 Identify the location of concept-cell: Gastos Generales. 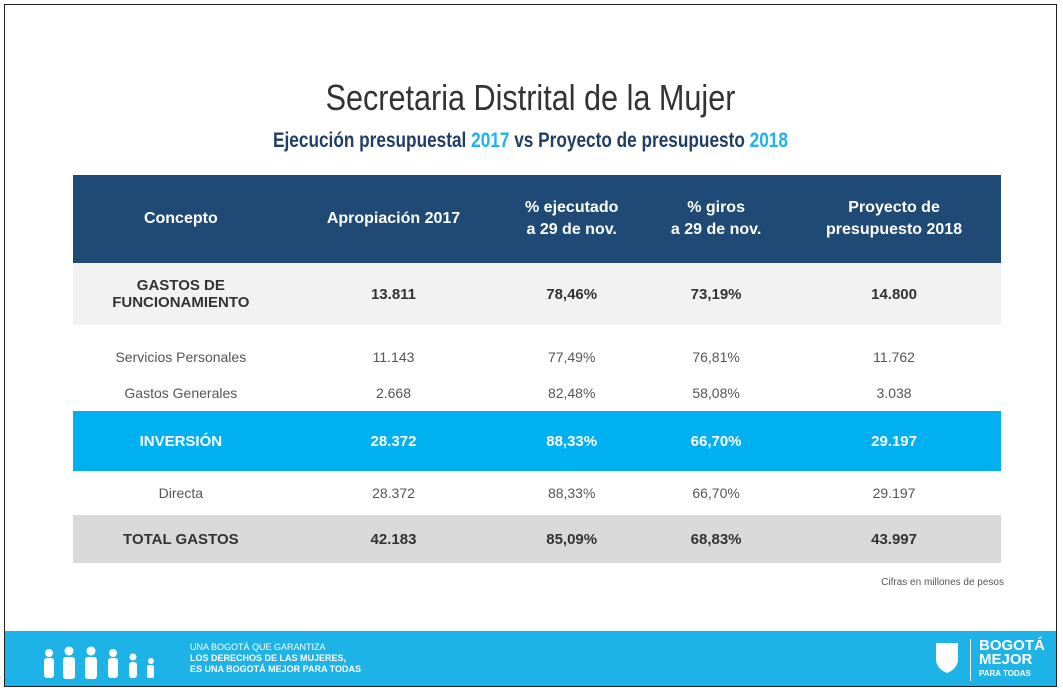
(181, 393).